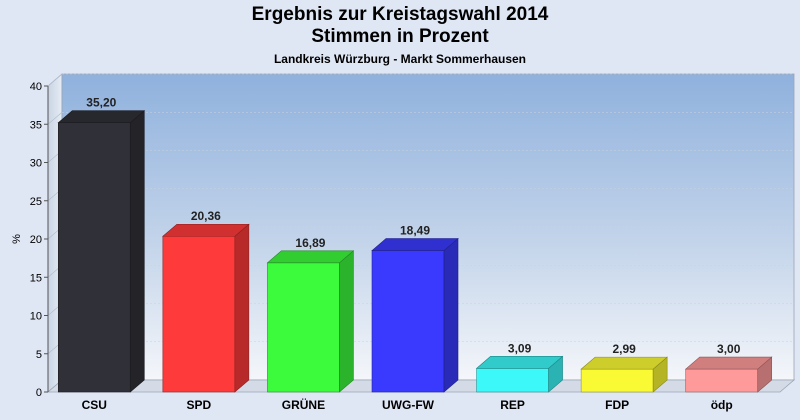 This screenshot has width=800, height=420. Describe the element at coordinates (512, 405) in the screenshot. I see `x-tick-label: REP` at that location.